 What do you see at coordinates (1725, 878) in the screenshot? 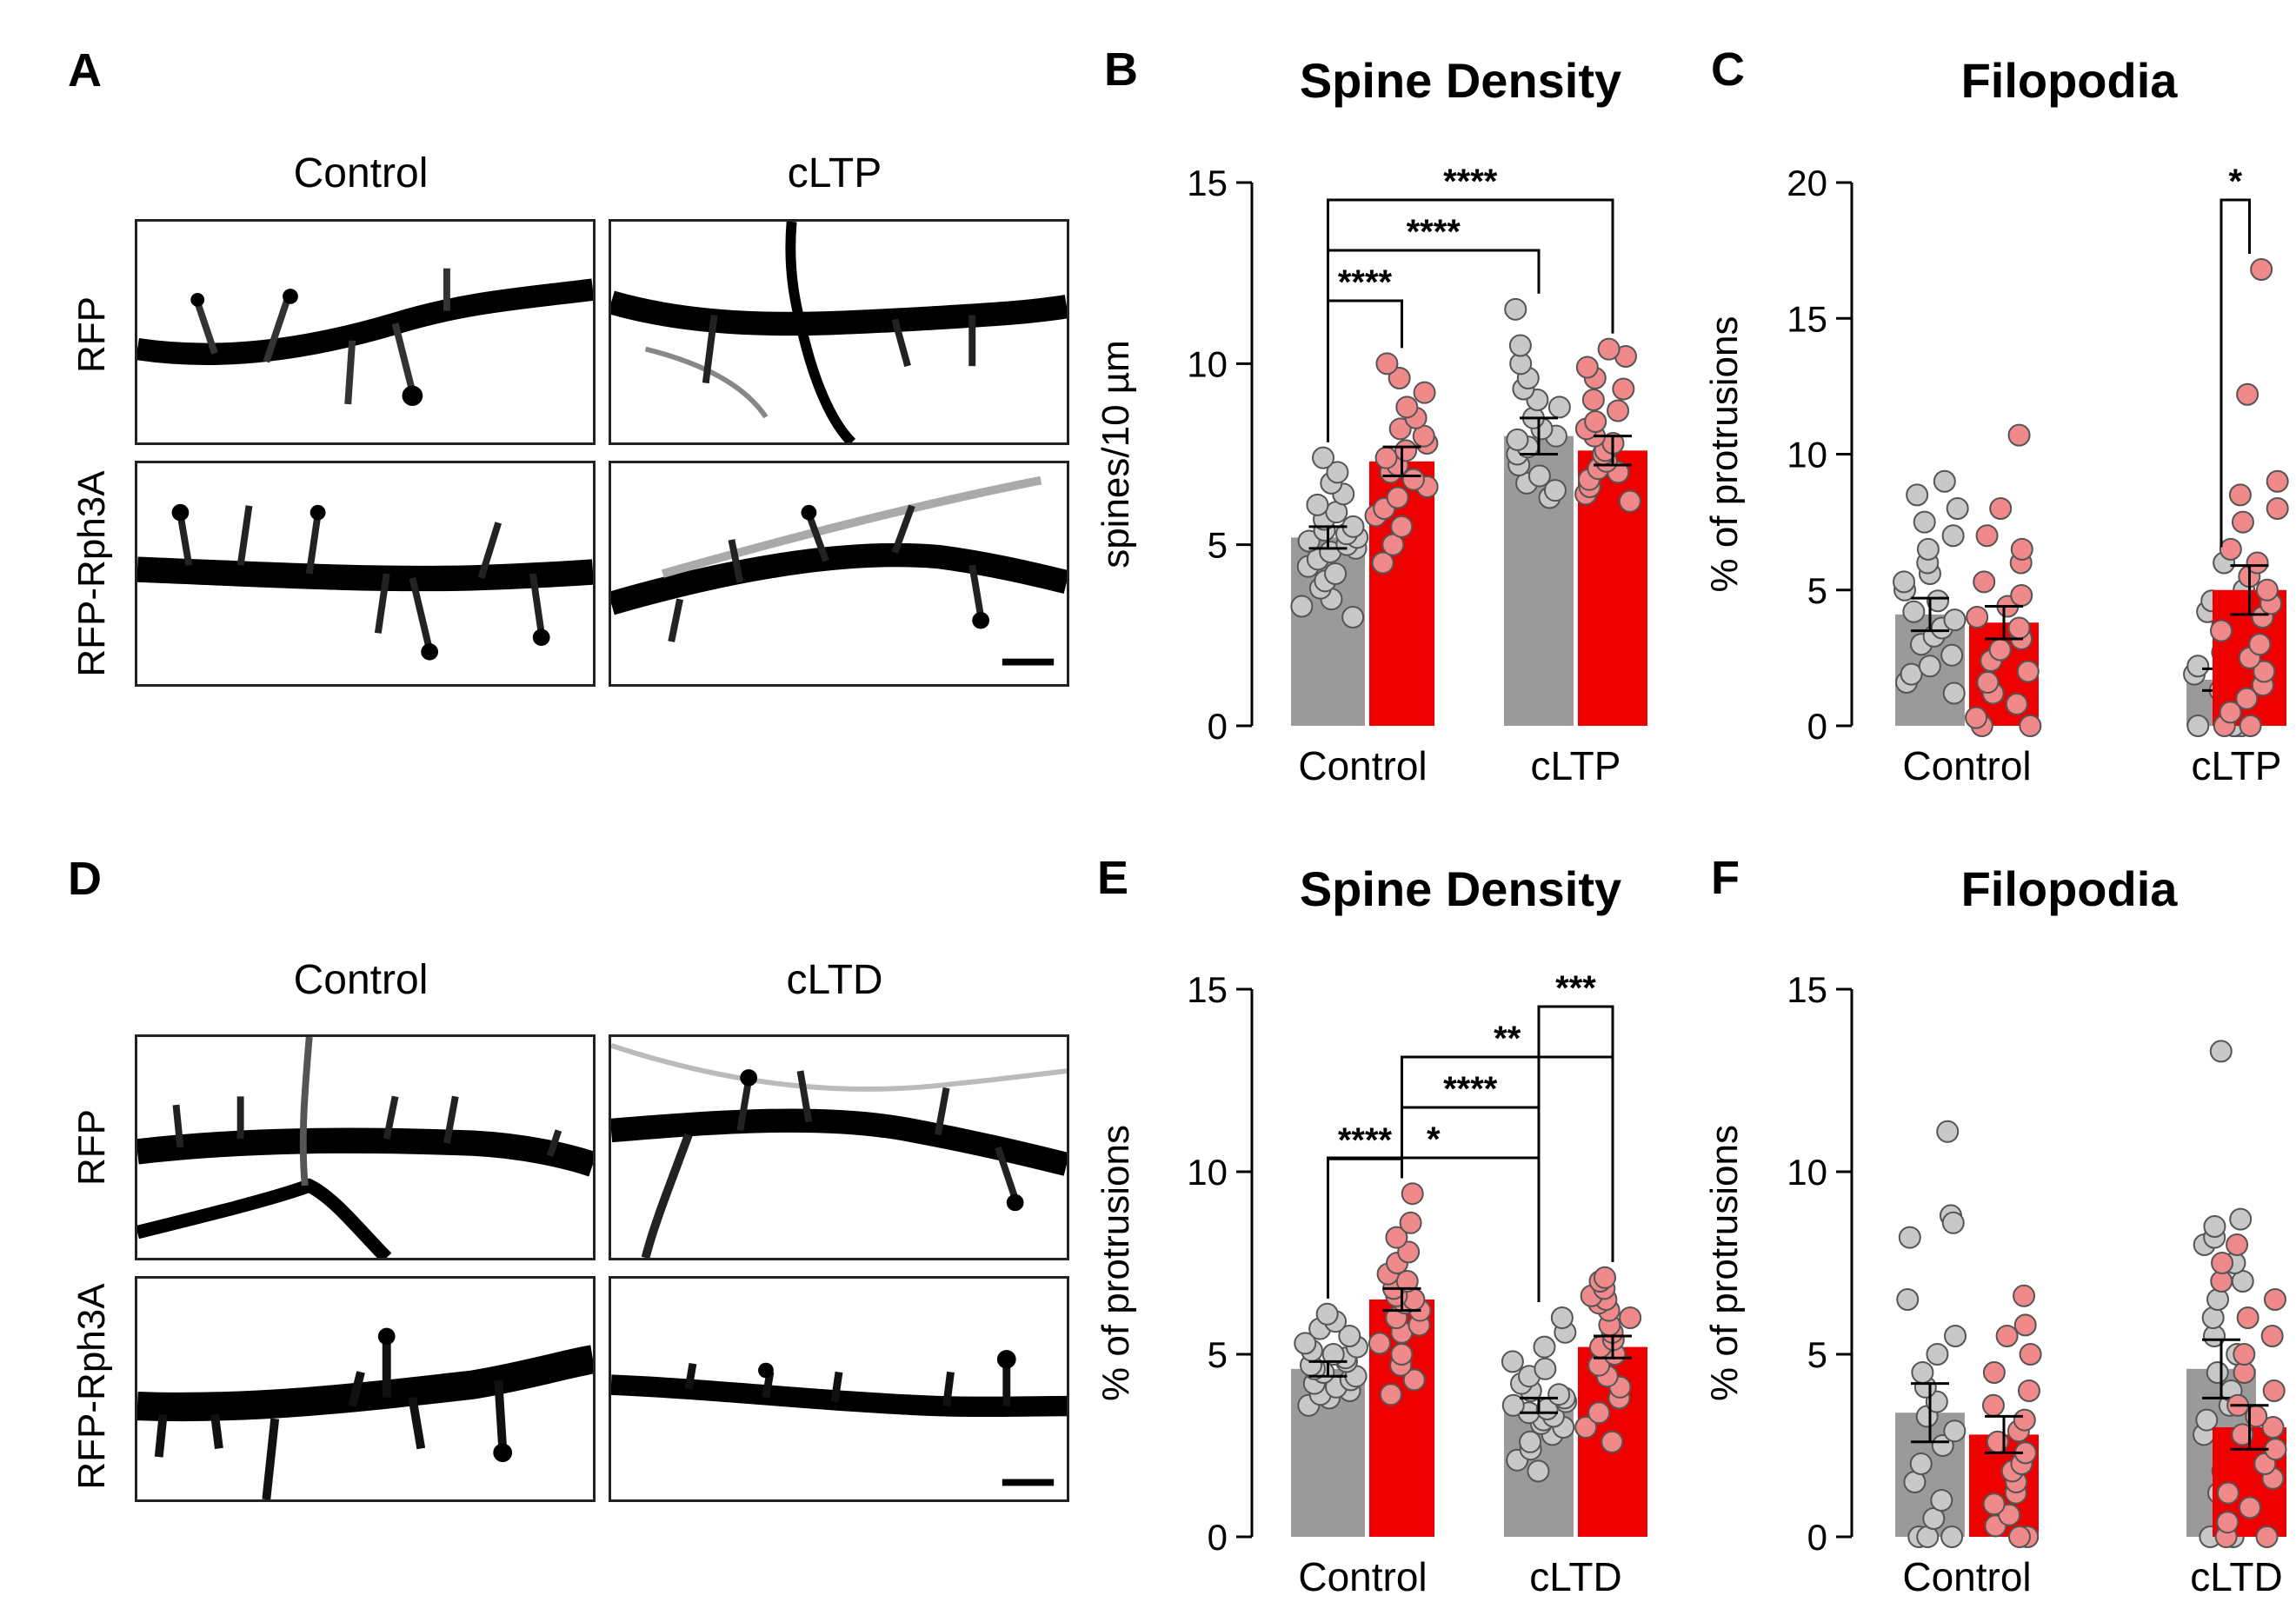
I see `panel-label-f: F` at bounding box center [1725, 878].